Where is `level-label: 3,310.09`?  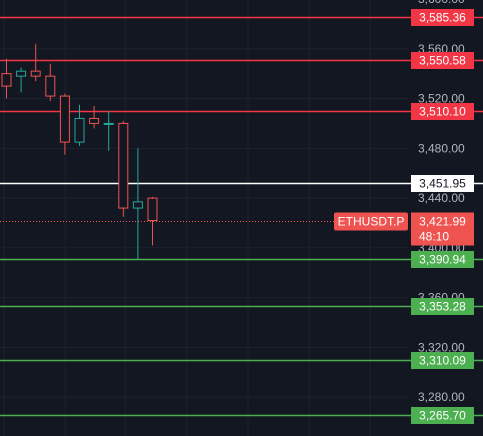
level-label: 3,310.09 is located at coordinates (442, 361).